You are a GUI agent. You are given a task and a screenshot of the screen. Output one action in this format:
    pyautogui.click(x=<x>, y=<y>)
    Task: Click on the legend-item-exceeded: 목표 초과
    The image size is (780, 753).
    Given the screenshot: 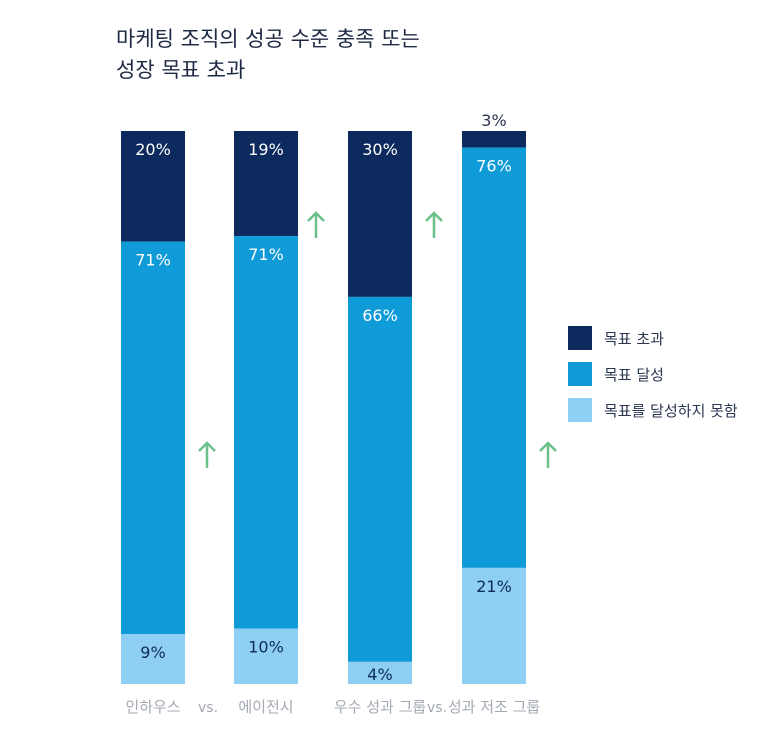 What is the action you would take?
    pyautogui.click(x=653, y=338)
    